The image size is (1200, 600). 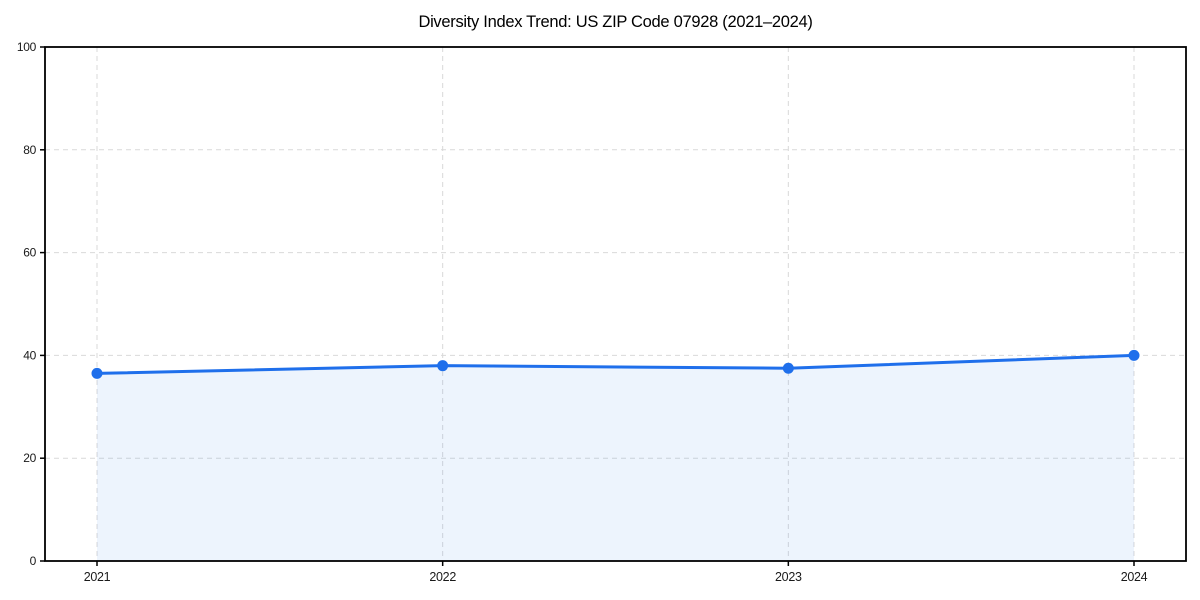 I want to click on y-tick-label: 40, so click(x=29, y=355).